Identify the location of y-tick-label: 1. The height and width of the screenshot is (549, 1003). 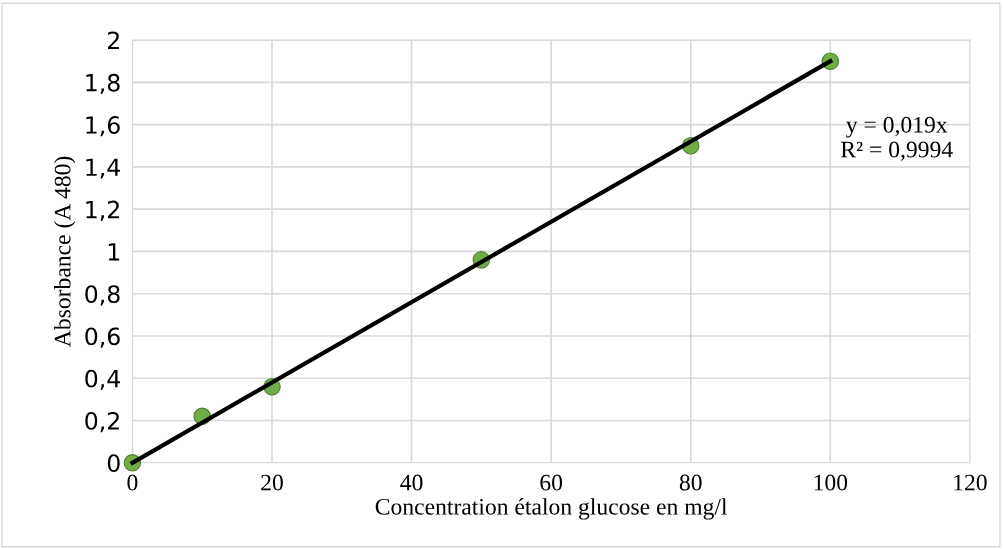
(114, 252).